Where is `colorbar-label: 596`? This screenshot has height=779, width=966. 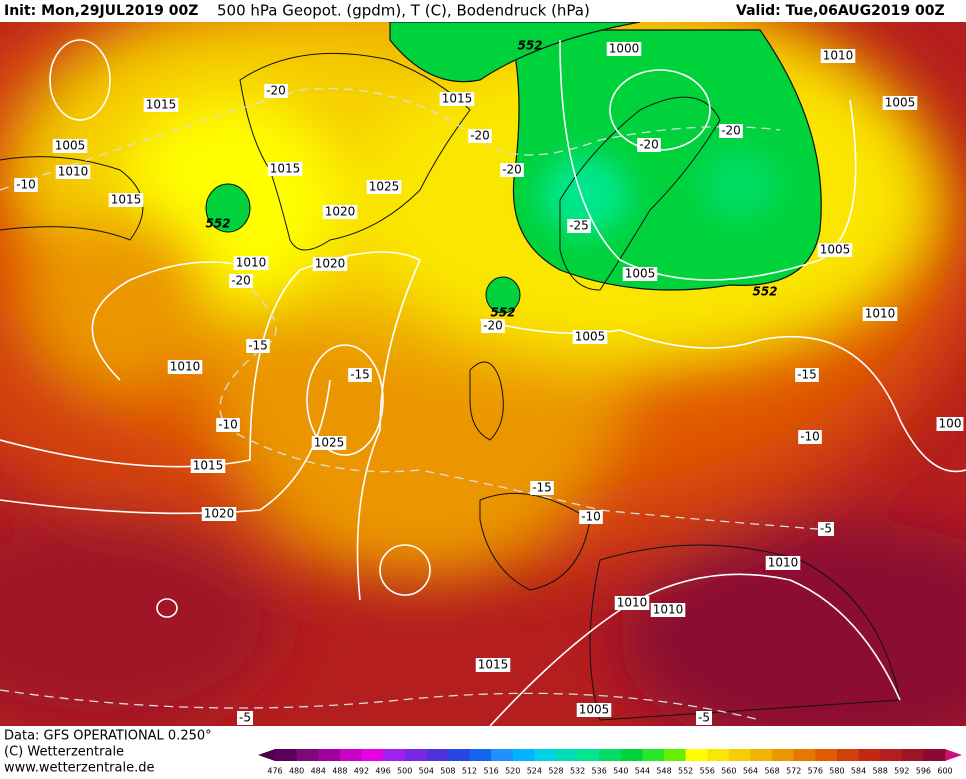 colorbar-label: 596 is located at coordinates (923, 771).